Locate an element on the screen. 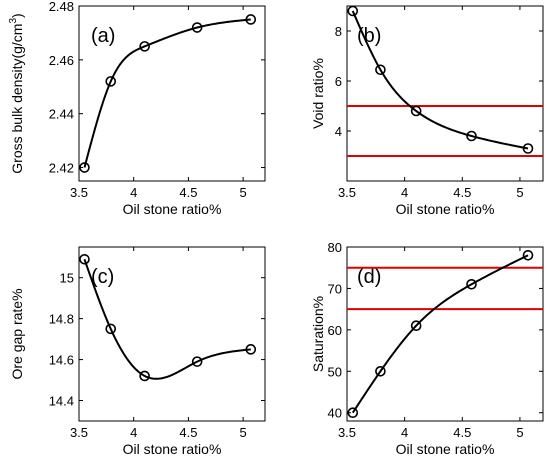 The image size is (550, 469). y-tick-label: 40 is located at coordinates (335, 413).